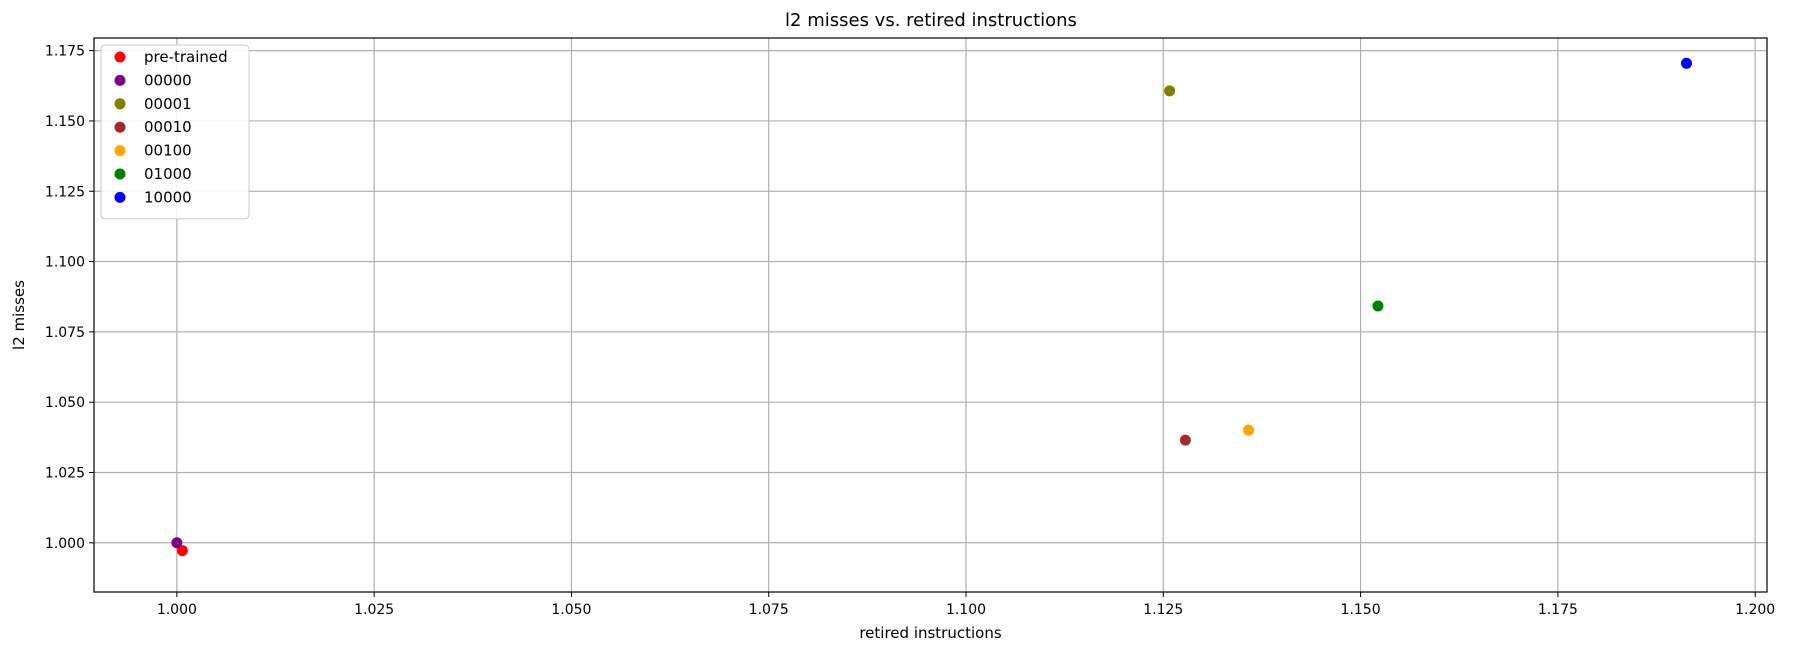  I want to click on x-tick-label: 1.200, so click(1755, 610).